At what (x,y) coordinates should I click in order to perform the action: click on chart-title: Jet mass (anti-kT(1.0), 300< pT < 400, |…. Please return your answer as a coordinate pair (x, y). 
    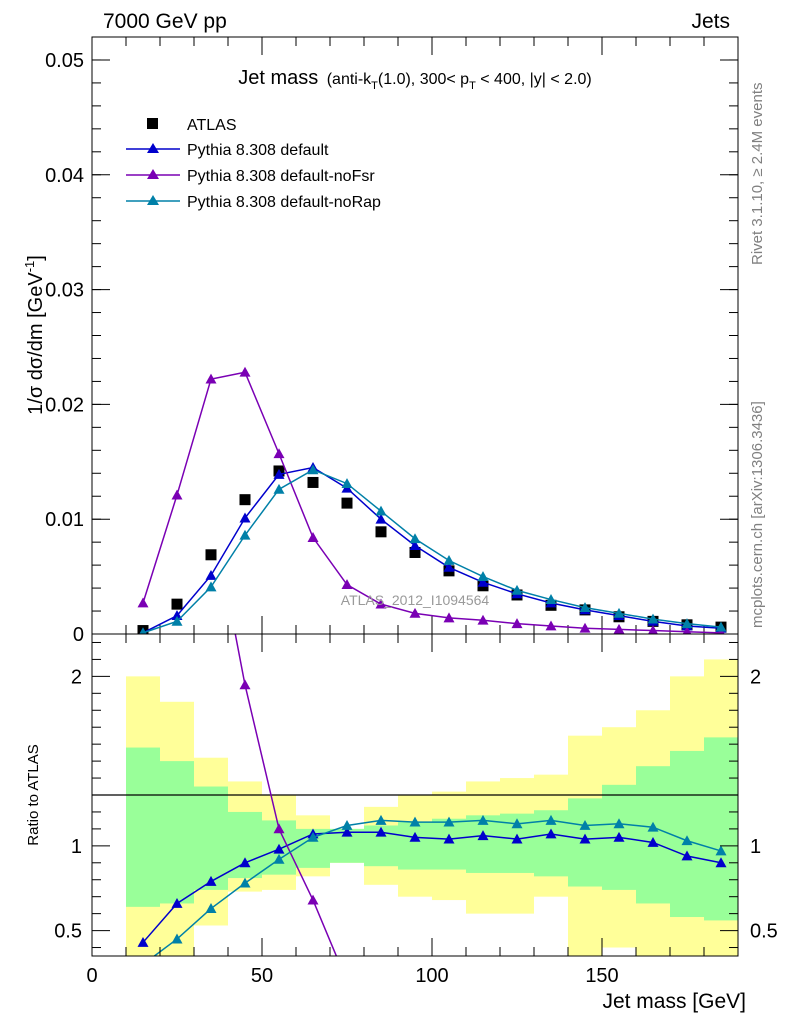
    Looking at the image, I should click on (415, 79).